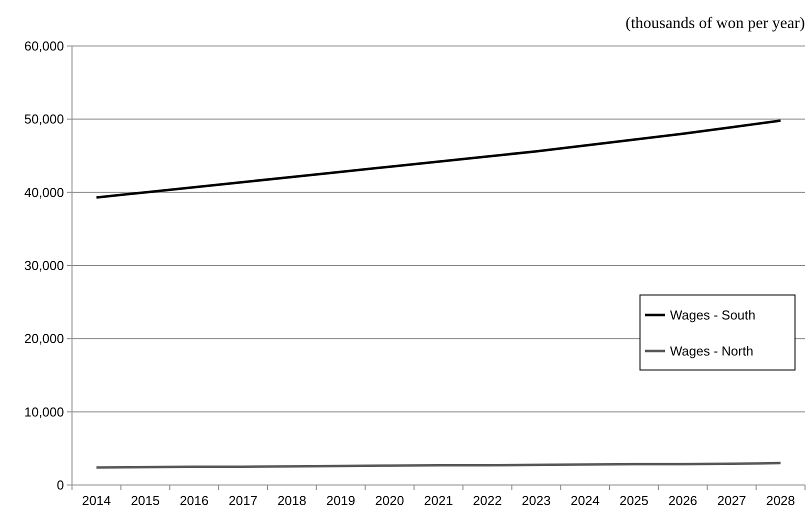 Image resolution: width=808 pixels, height=519 pixels. I want to click on line-series, so click(438, 159).